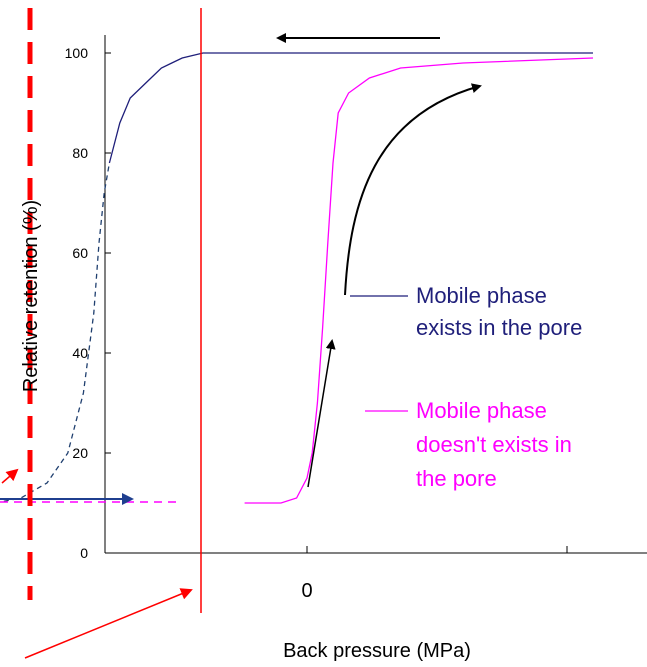 The height and width of the screenshot is (667, 647). Describe the element at coordinates (494, 444) in the screenshot. I see `legend-text-line: doesn't exists in` at that location.